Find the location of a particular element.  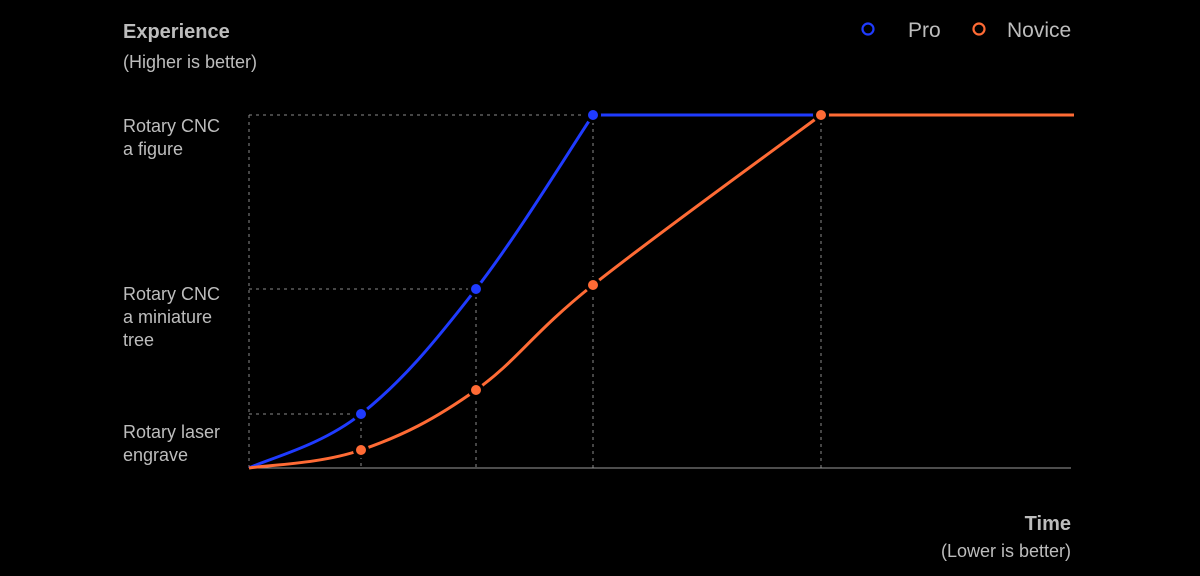

legend-label-pro: Pro is located at coordinates (924, 30).